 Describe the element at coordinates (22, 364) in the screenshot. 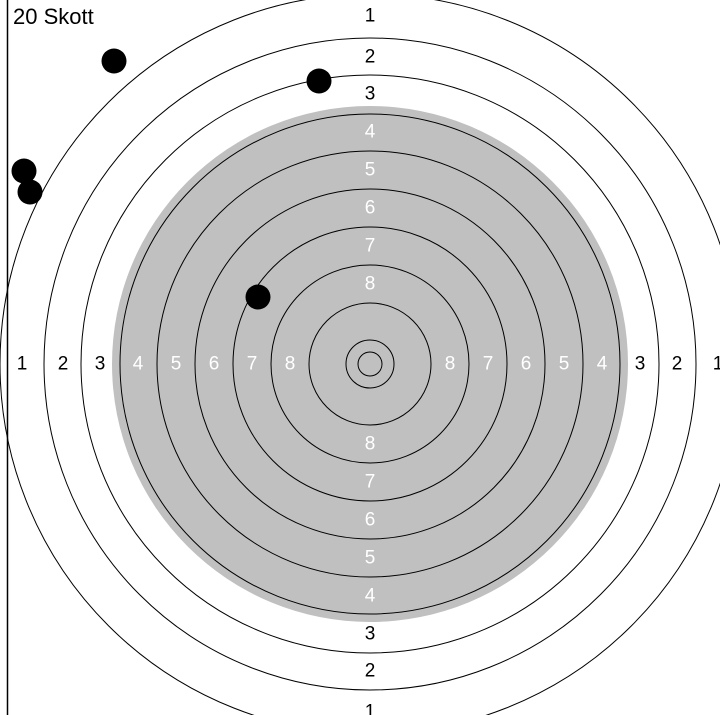

I see `ring-number-1-left: 1` at that location.